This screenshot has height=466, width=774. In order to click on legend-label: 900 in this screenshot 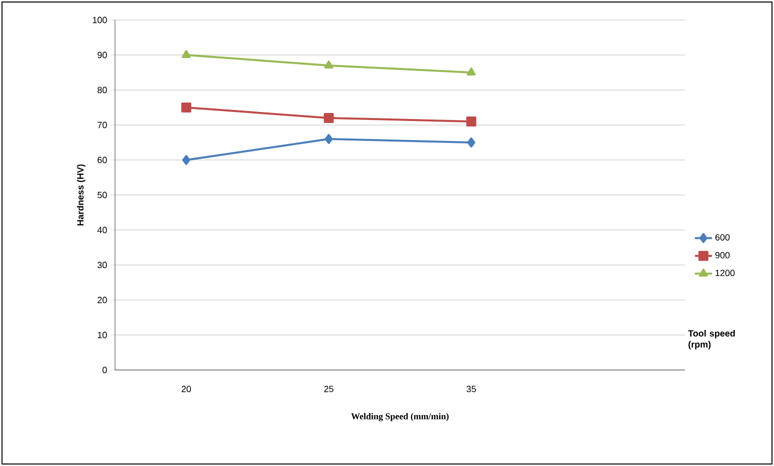, I will do `click(722, 255)`.